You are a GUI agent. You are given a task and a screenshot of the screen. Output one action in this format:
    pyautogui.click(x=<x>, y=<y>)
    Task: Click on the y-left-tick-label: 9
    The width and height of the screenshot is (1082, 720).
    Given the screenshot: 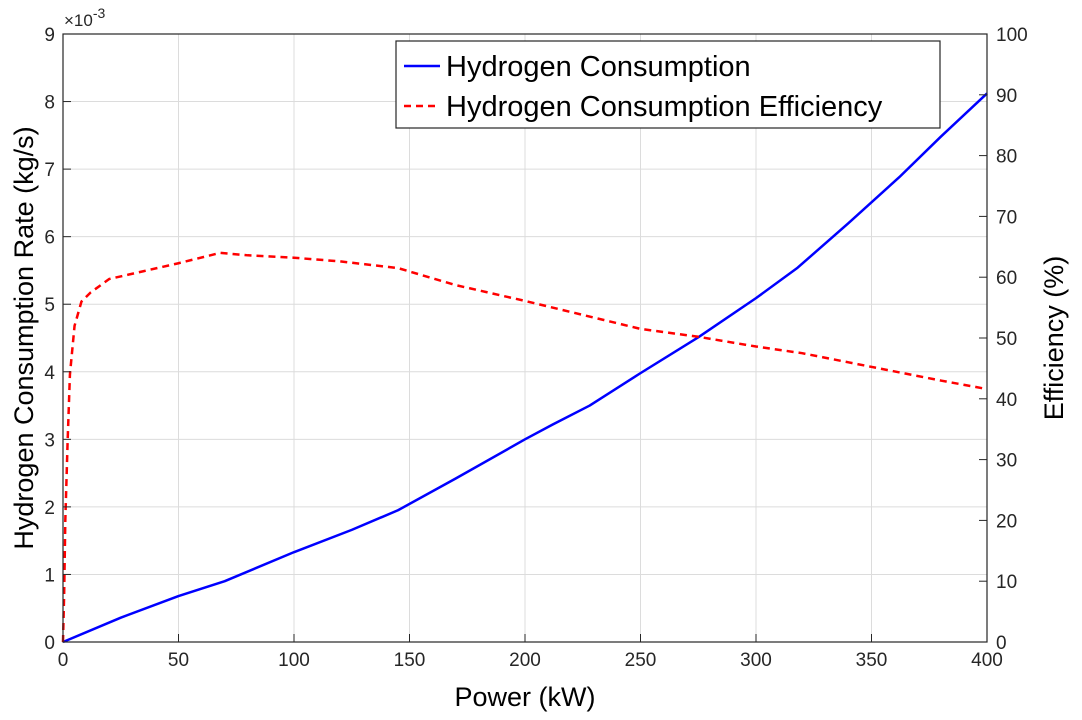 What is the action you would take?
    pyautogui.click(x=49, y=35)
    